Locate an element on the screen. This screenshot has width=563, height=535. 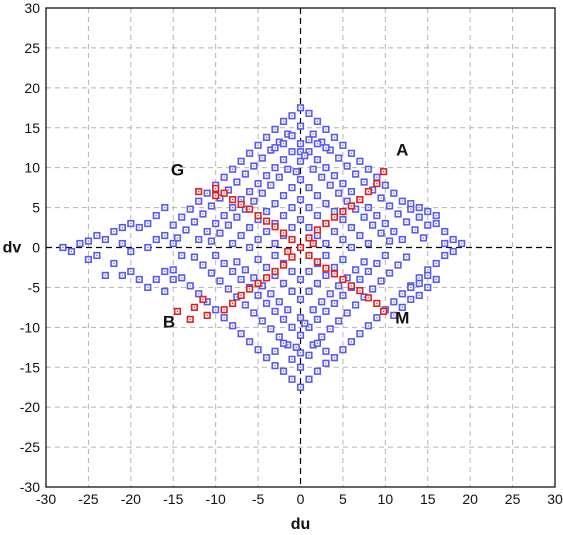
y-tick-label: 25 is located at coordinates (32, 48).